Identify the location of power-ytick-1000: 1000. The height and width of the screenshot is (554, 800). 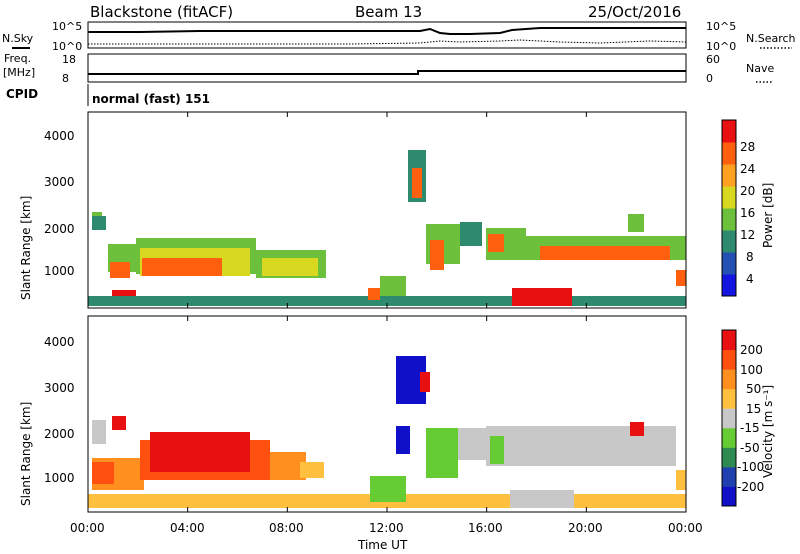
(59, 271).